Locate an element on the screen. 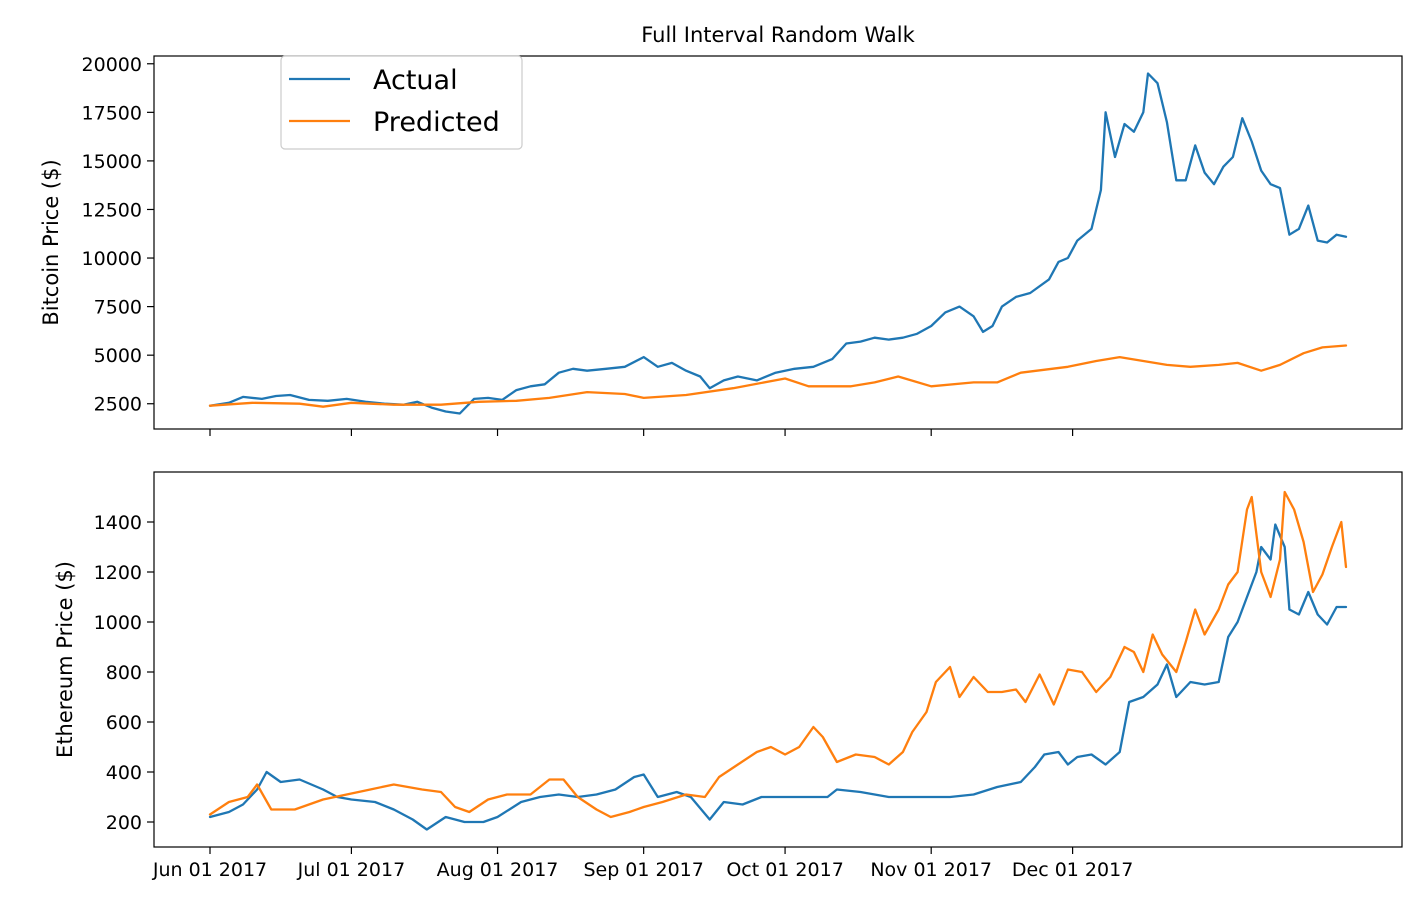 The height and width of the screenshot is (914, 1423). x-tick-label: Dec 01 2017 is located at coordinates (1072, 870).